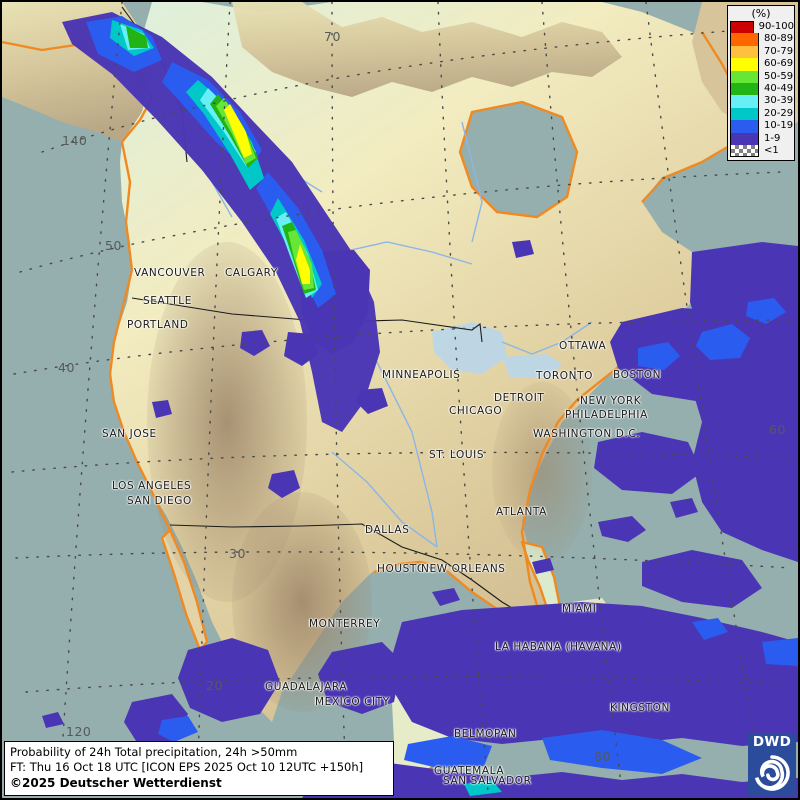  What do you see at coordinates (476, 411) in the screenshot?
I see `city-label: CHICAGO` at bounding box center [476, 411].